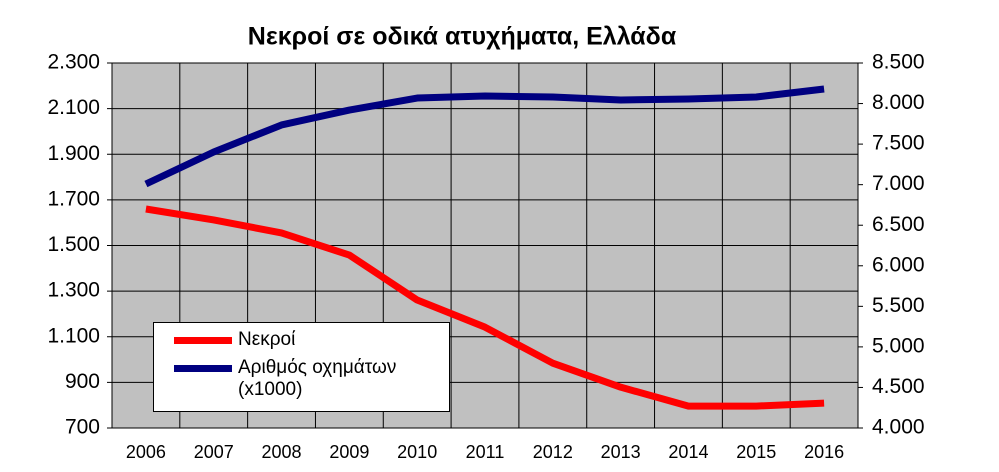  I want to click on y2-tick-label: 5.500, so click(898, 305).